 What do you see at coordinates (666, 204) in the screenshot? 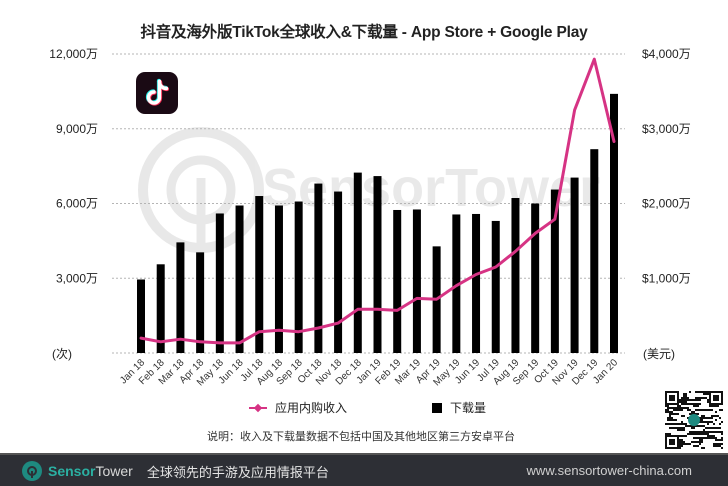
I see `right-axis-tick: $2,000万` at bounding box center [666, 204].